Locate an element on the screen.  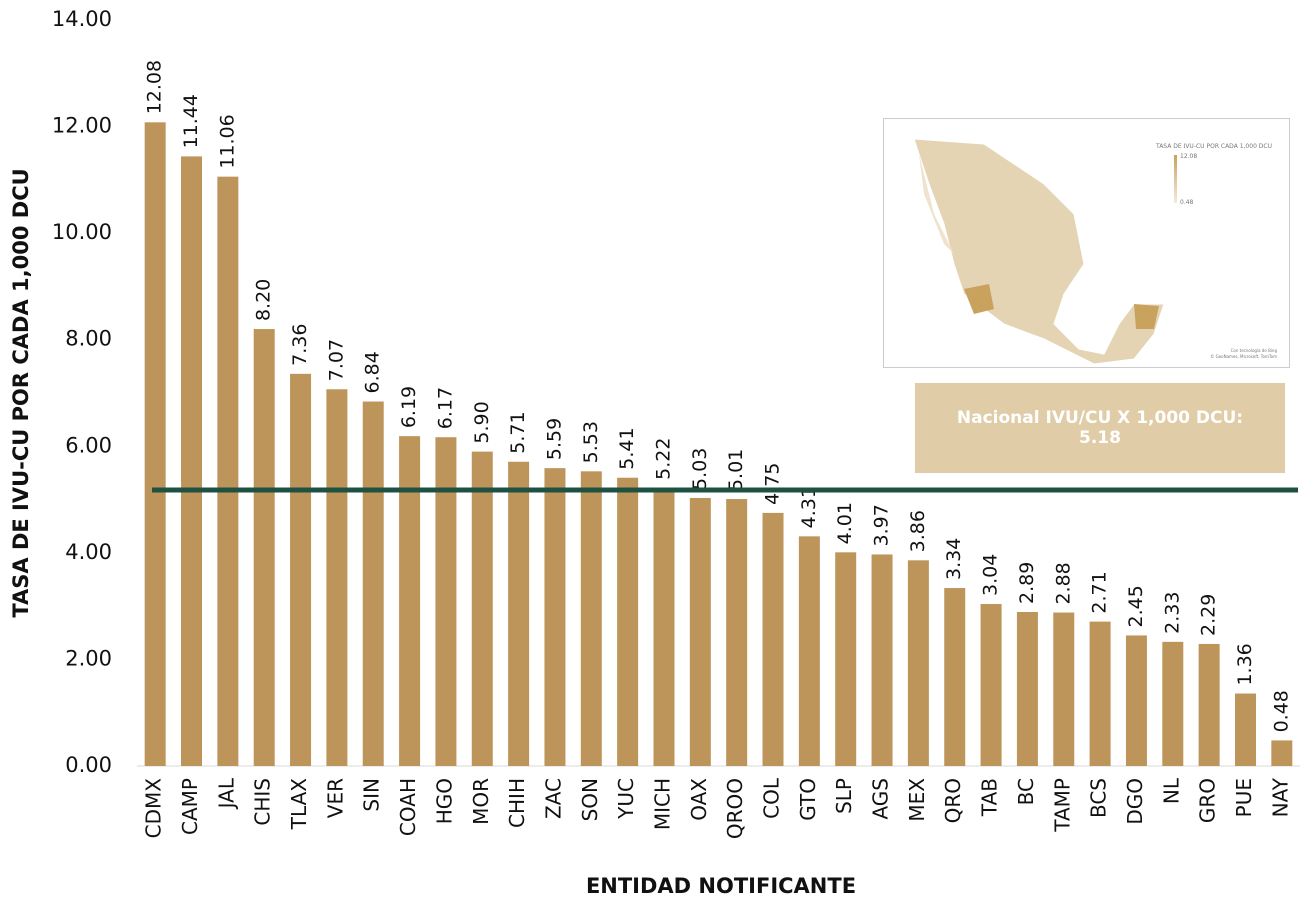
value-label: 2.88 is located at coordinates (1063, 583).